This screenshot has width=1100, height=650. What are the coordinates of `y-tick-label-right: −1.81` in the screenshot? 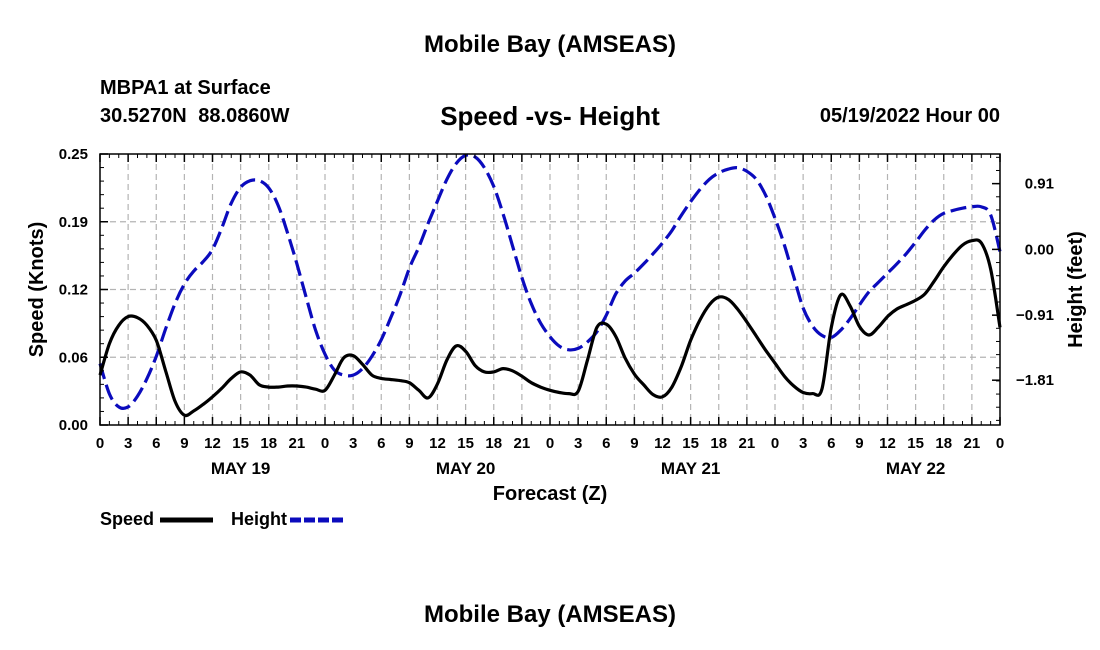 It's located at (1035, 380).